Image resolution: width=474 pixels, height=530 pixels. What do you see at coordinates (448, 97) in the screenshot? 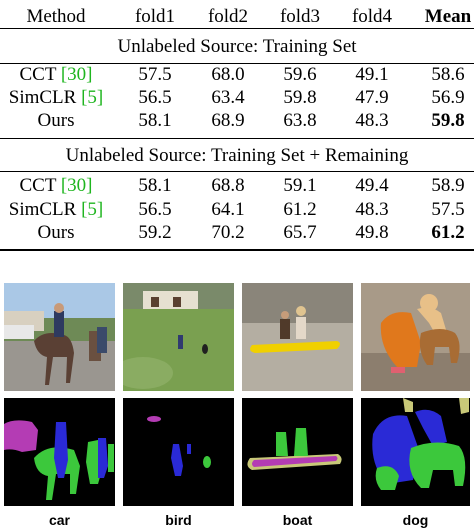
I see `mean-value: 56.9` at bounding box center [448, 97].